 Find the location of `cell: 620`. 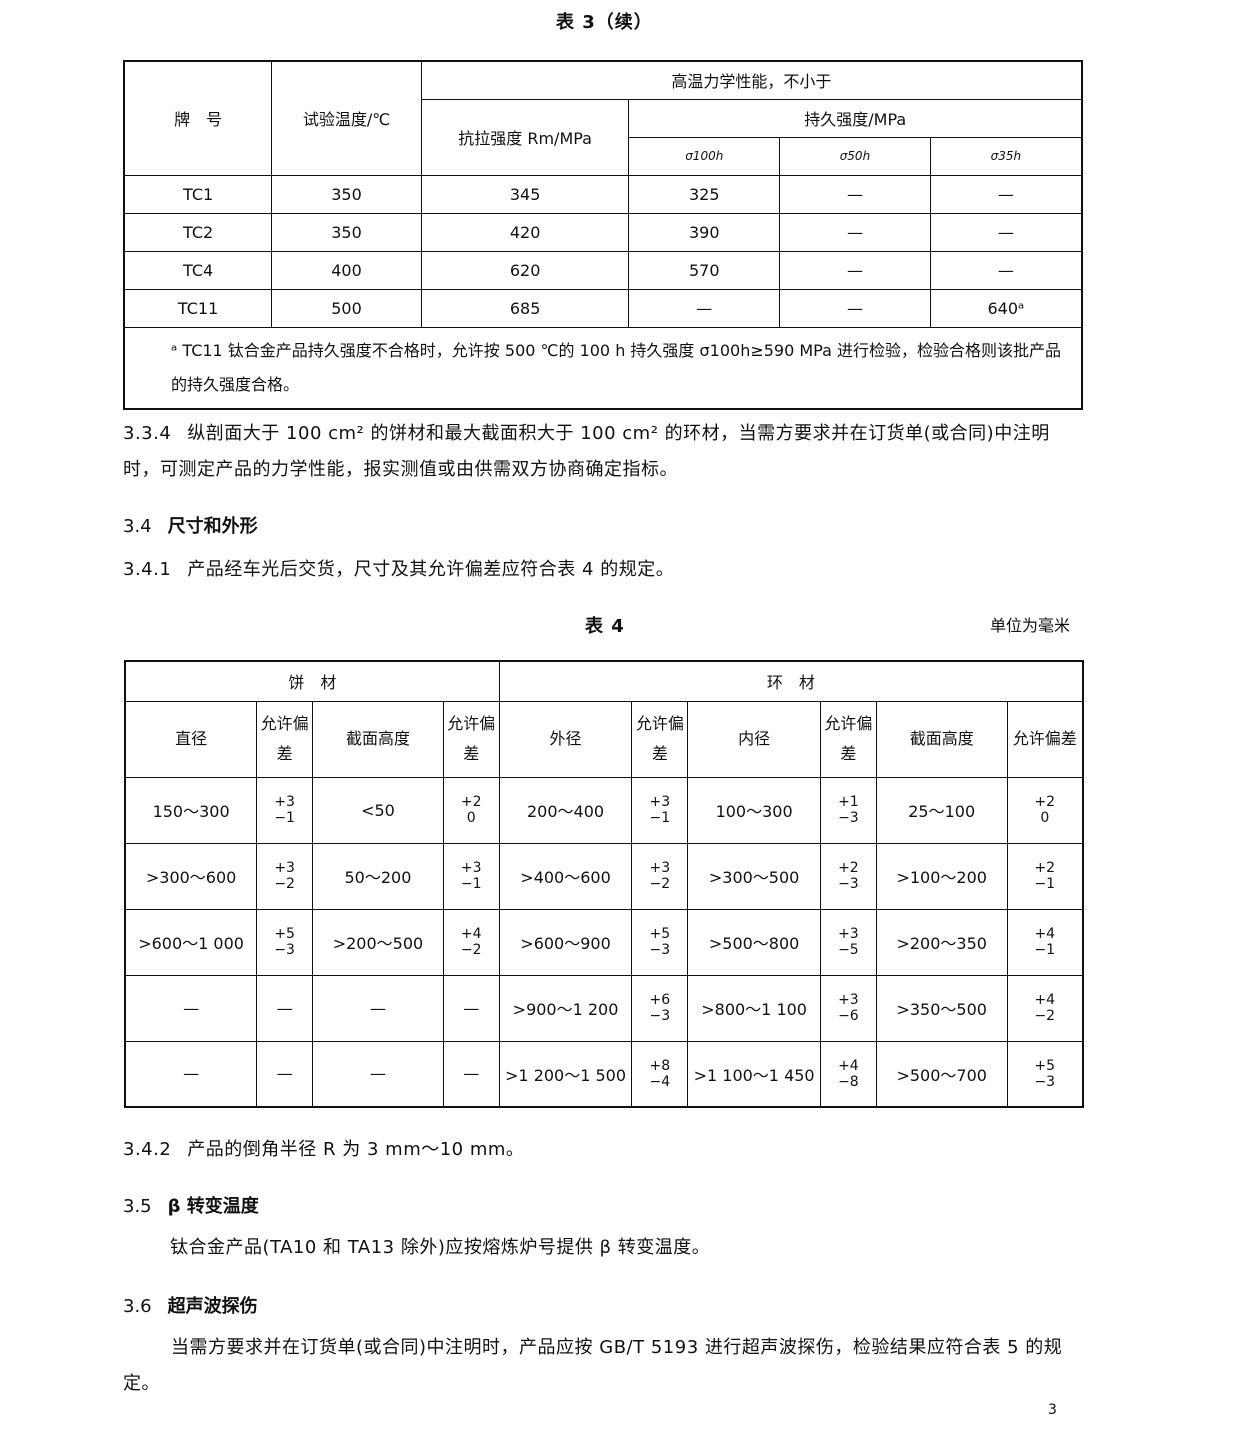

cell: 620 is located at coordinates (525, 270).